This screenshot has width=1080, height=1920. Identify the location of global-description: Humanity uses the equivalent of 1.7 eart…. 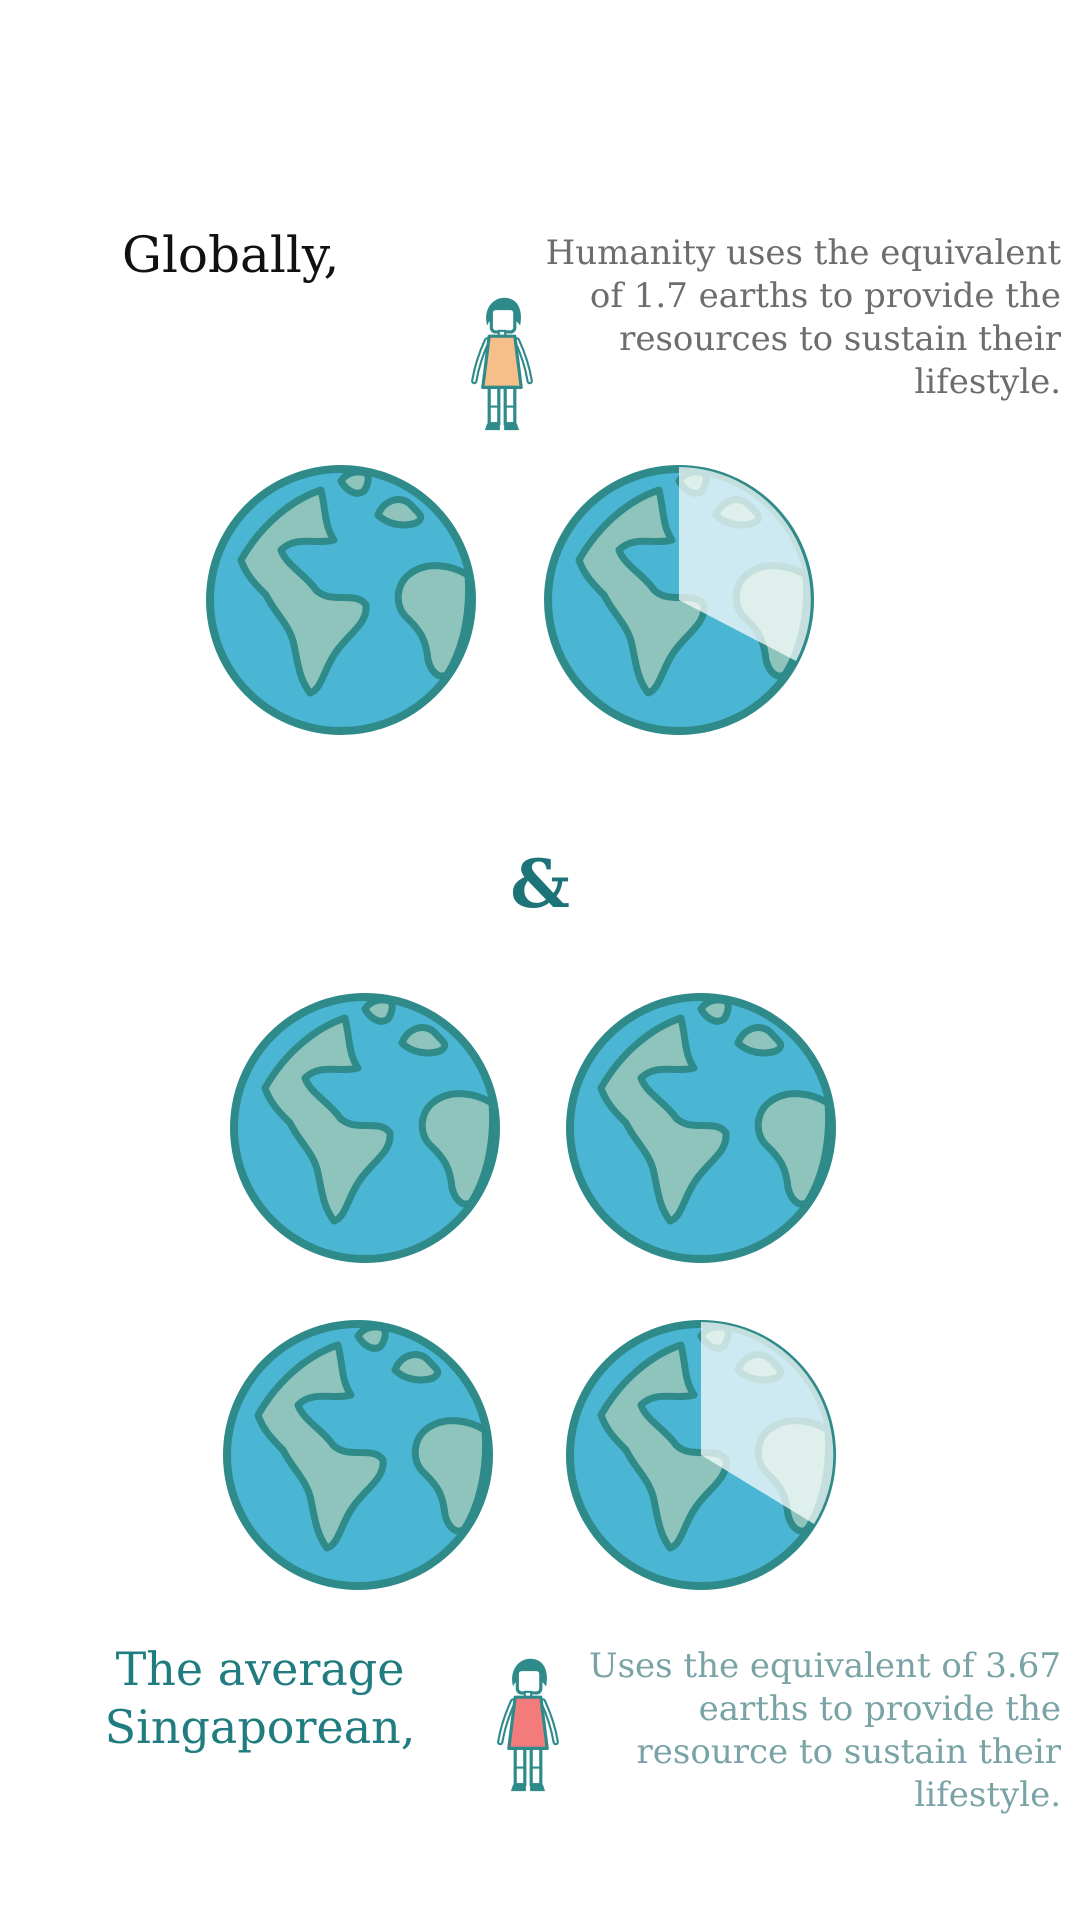
(803, 317).